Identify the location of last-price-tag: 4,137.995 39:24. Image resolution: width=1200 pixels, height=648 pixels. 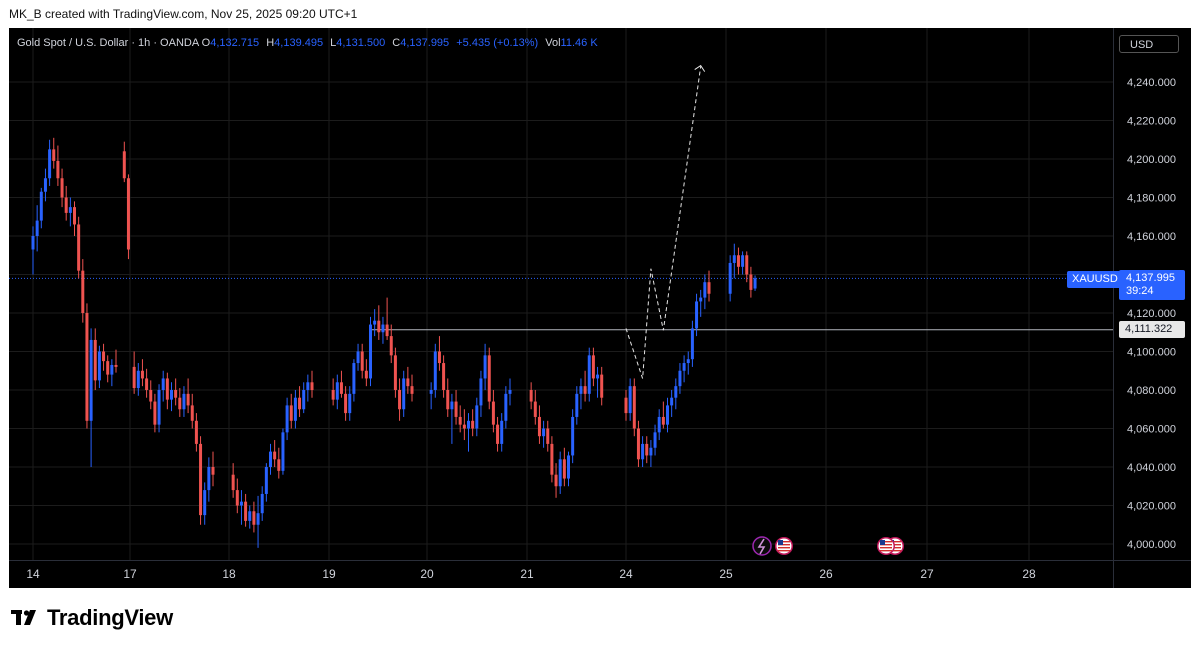
(1152, 285).